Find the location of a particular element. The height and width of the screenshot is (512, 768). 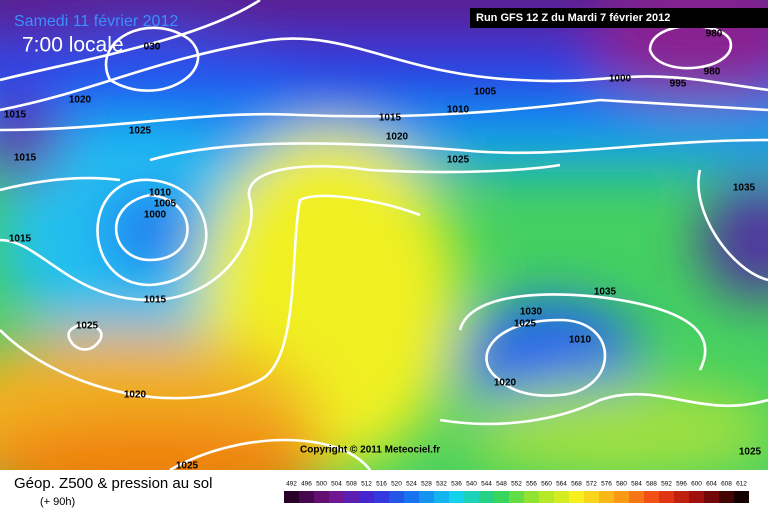

scale-label: 596 is located at coordinates (681, 484).